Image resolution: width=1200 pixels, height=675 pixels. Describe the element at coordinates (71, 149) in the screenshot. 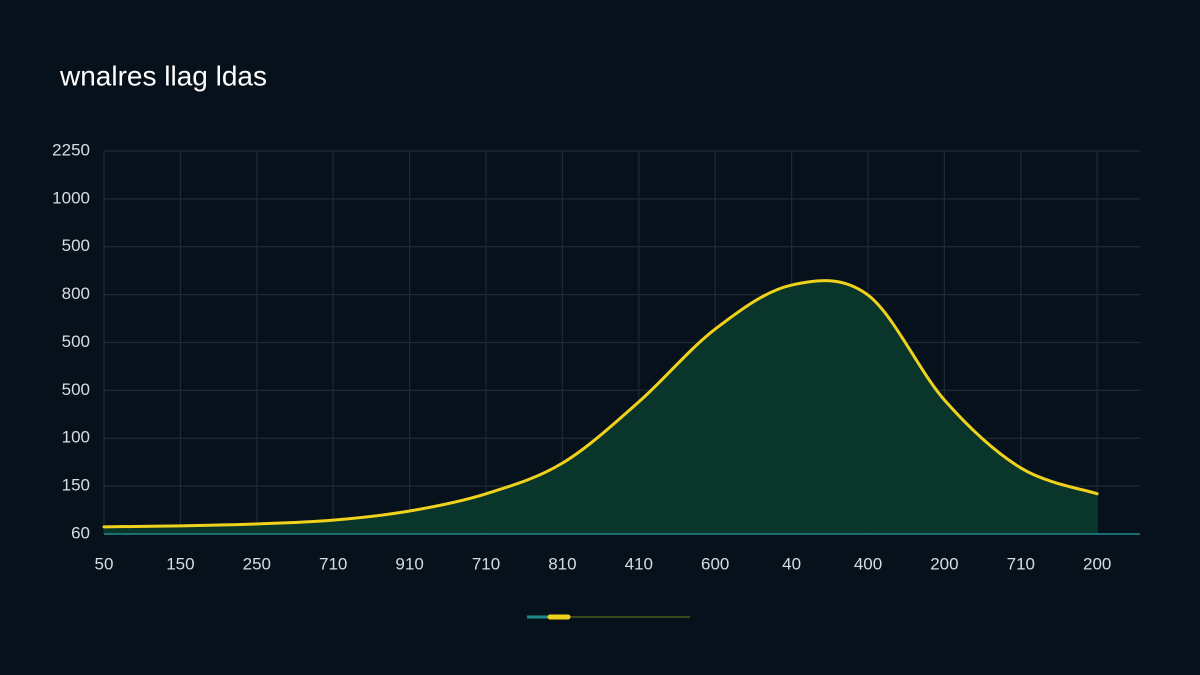

I see `y-tick-label: 2250` at that location.